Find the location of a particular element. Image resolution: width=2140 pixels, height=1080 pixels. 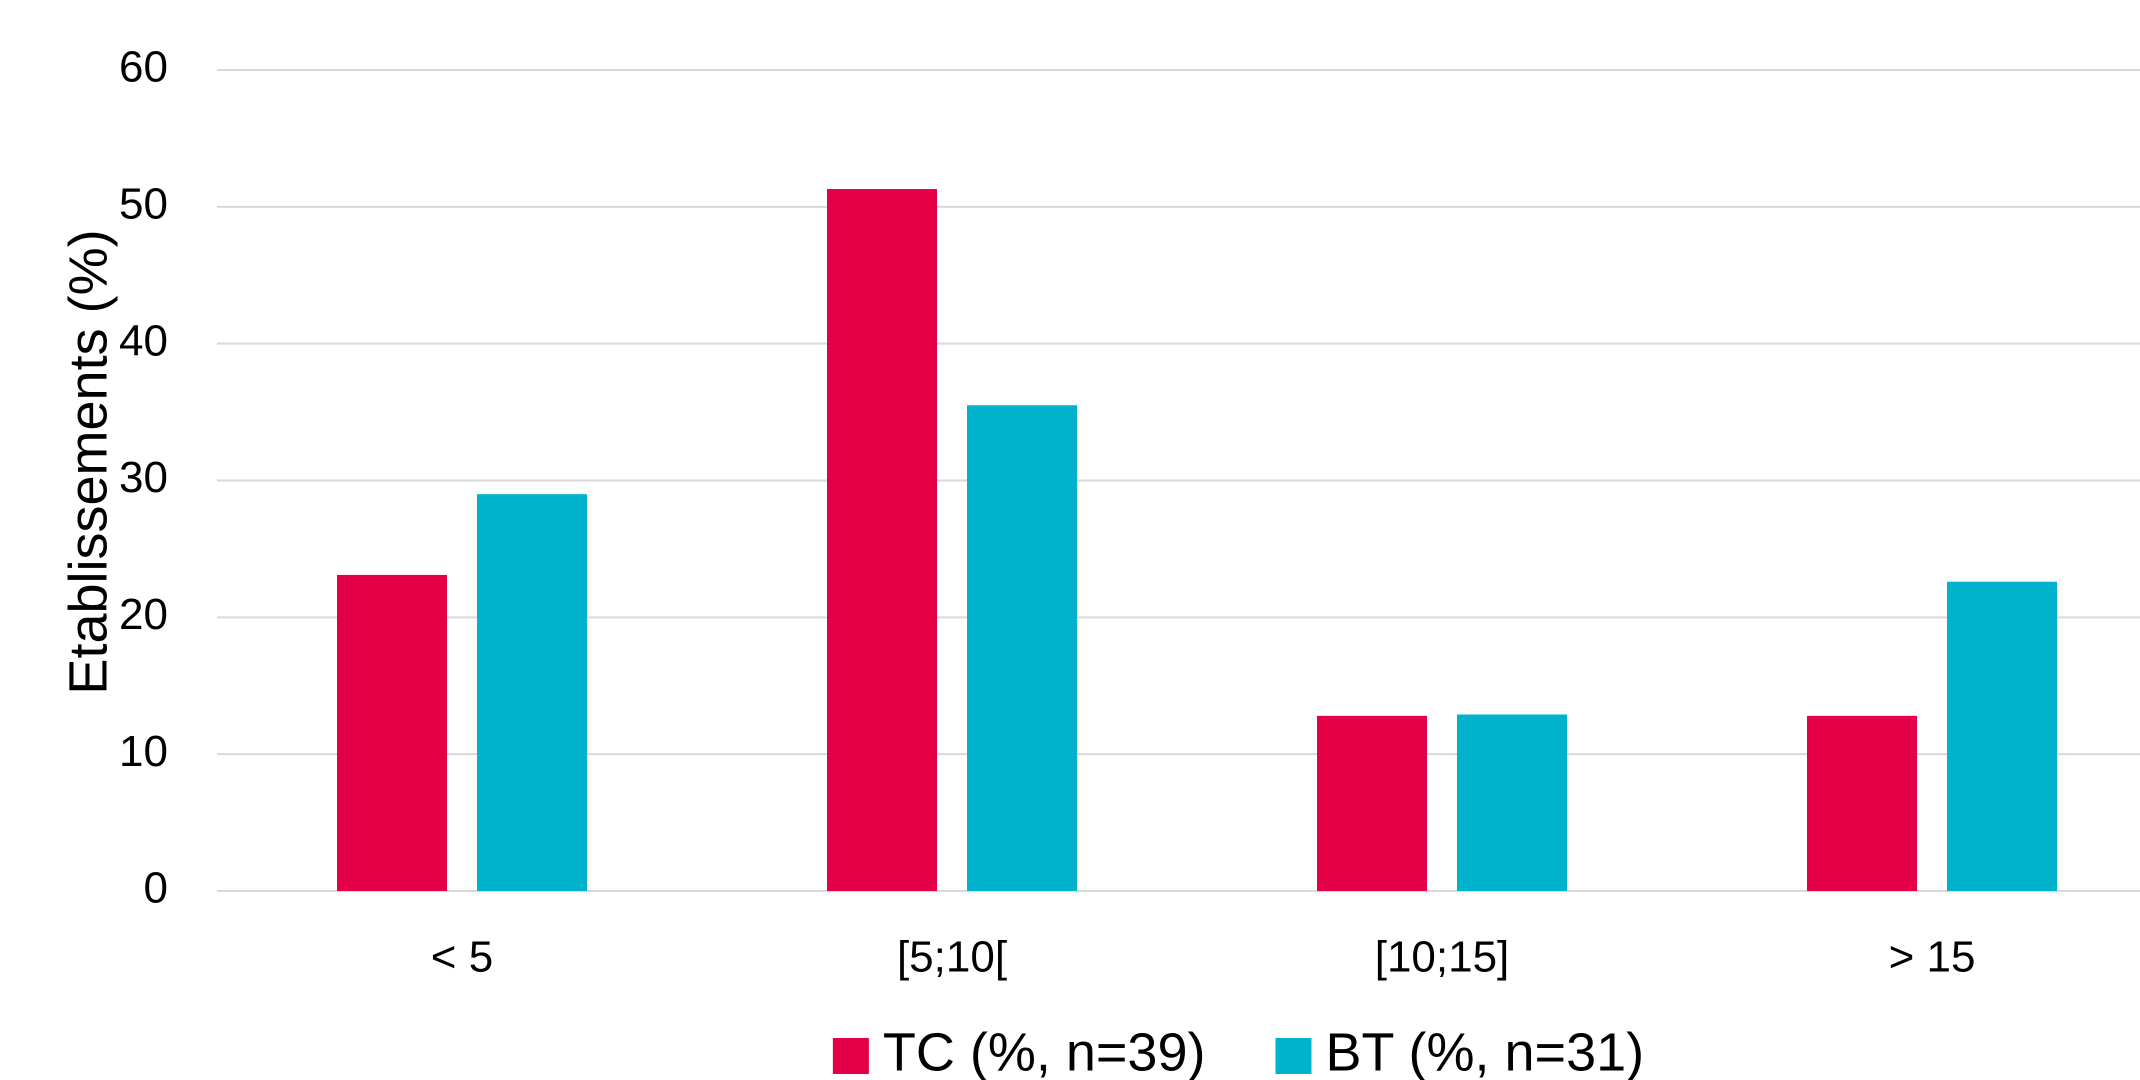

y-axis-ticks: 0 10 20 30 40 50 60 is located at coordinates (143, 478).